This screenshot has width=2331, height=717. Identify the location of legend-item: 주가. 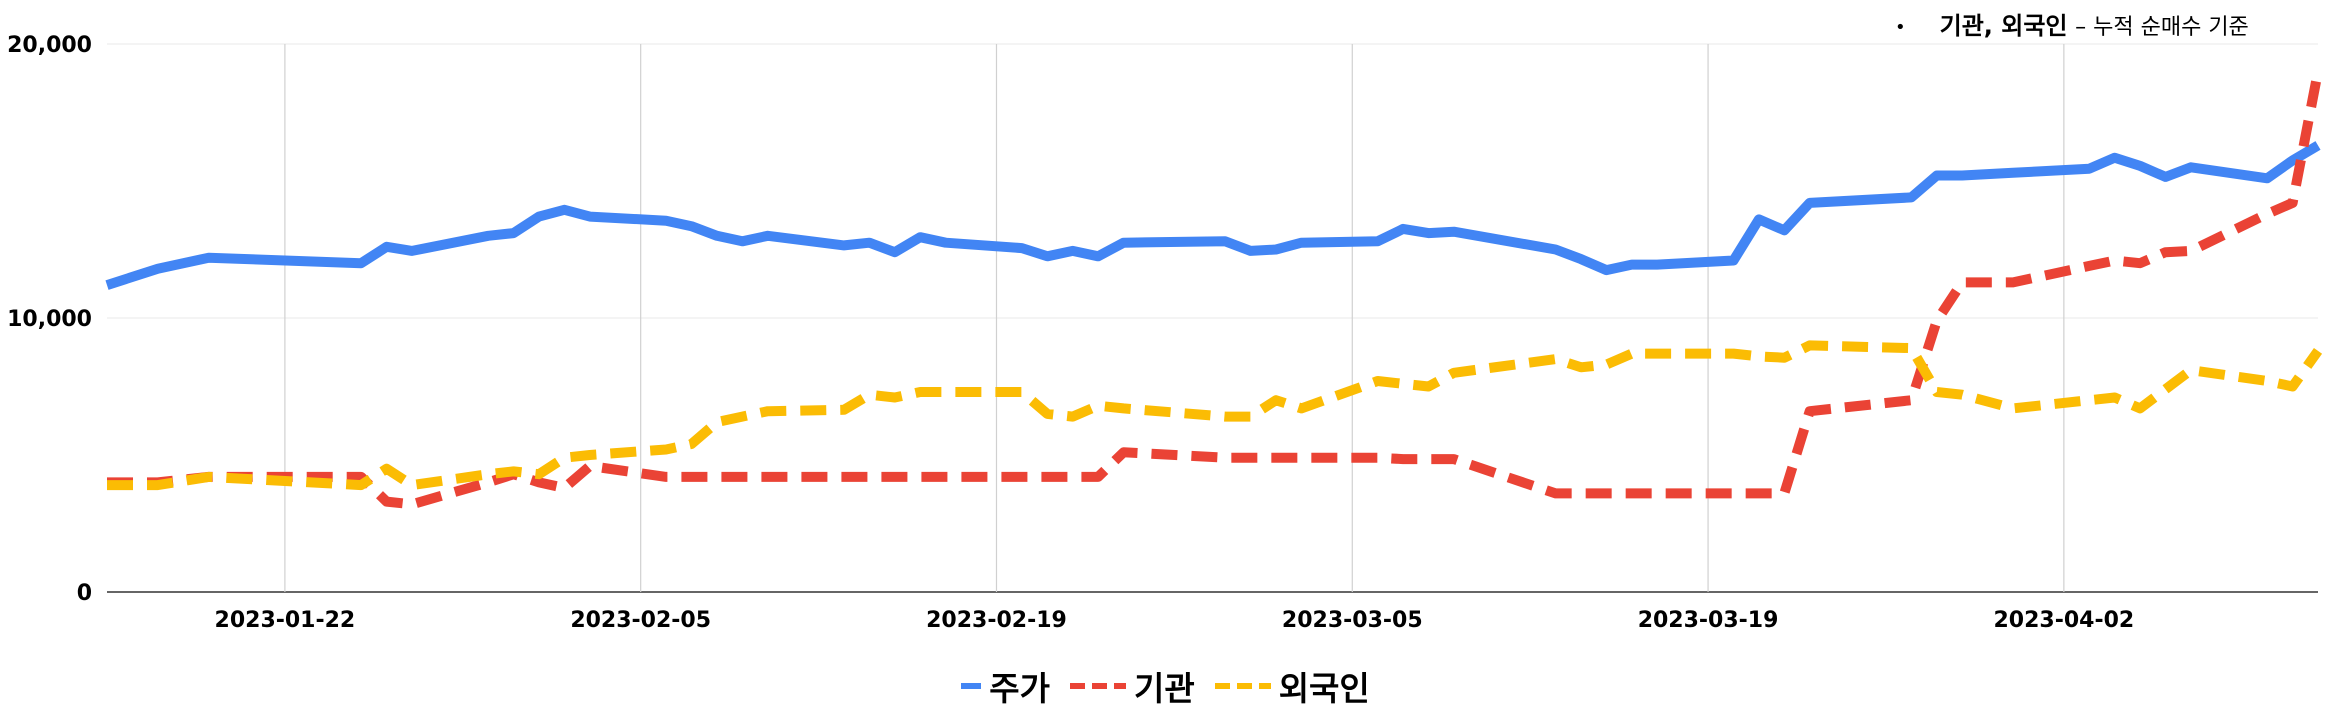
(1005, 686).